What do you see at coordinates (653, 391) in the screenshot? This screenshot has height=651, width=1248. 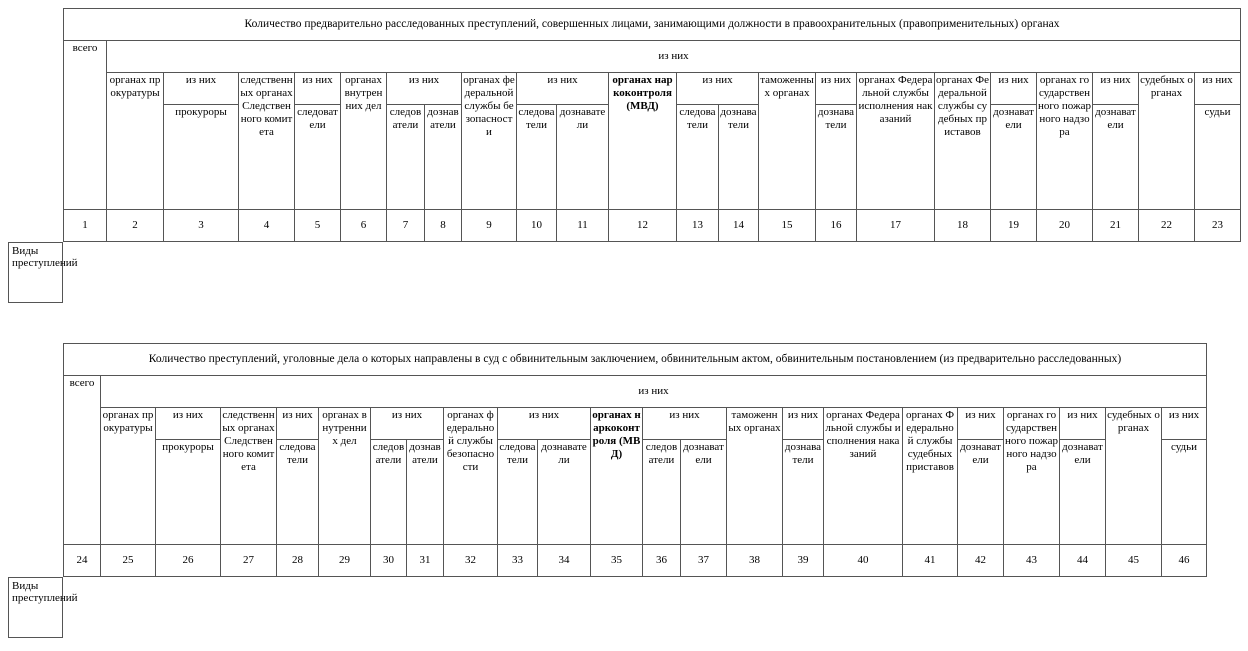 I see `subheader: из них` at bounding box center [653, 391].